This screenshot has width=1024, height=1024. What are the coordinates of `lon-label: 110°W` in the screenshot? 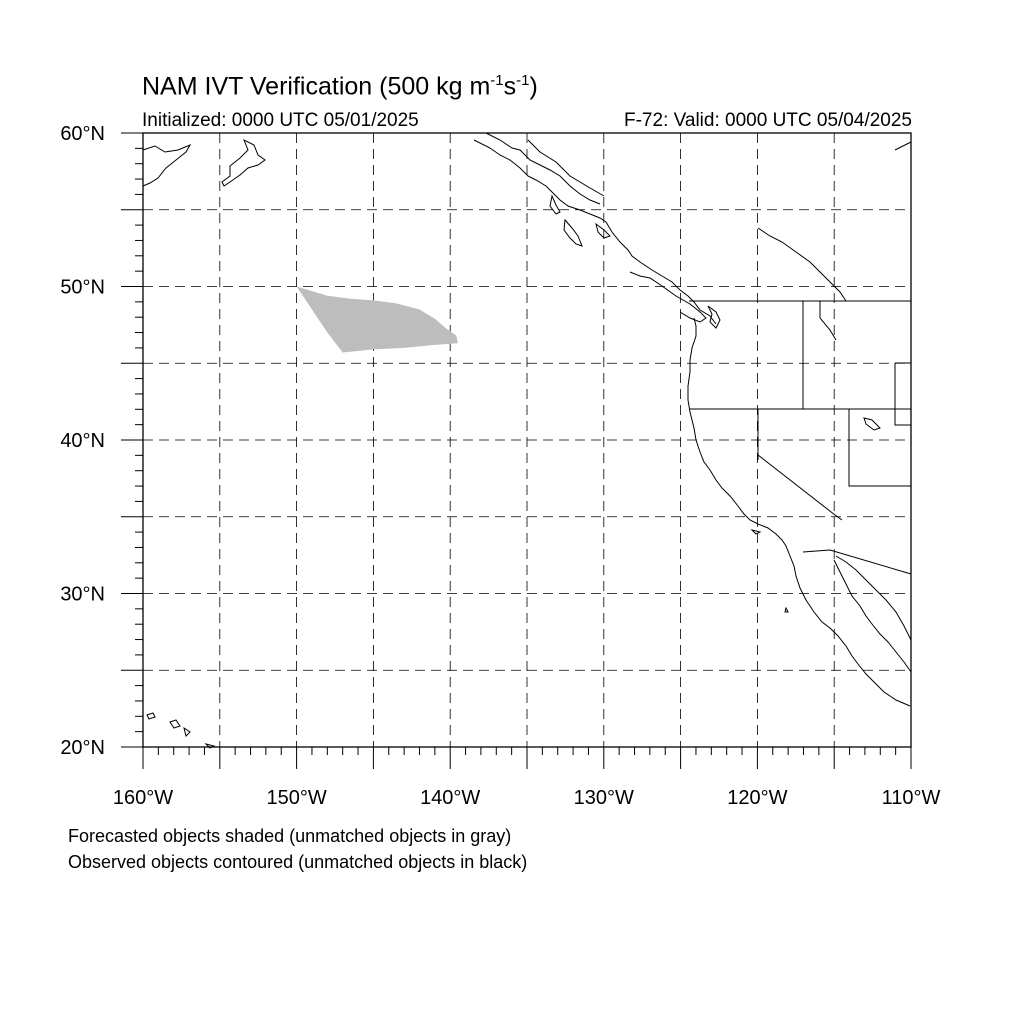 It's located at (911, 798).